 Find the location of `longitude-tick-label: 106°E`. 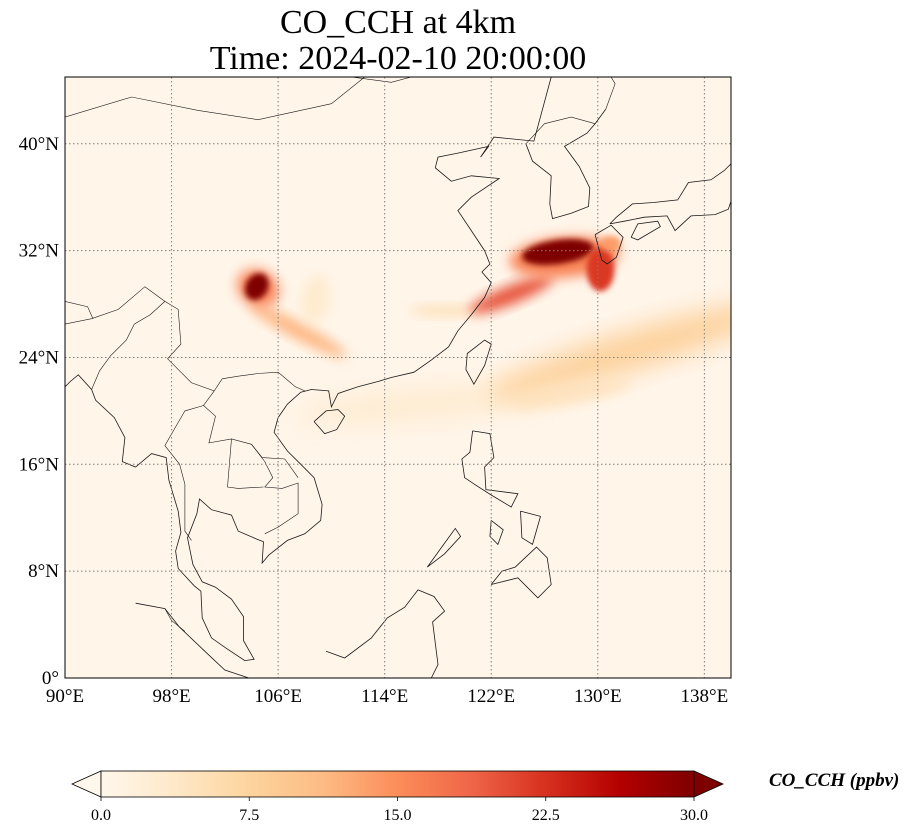

longitude-tick-label: 106°E is located at coordinates (278, 696).